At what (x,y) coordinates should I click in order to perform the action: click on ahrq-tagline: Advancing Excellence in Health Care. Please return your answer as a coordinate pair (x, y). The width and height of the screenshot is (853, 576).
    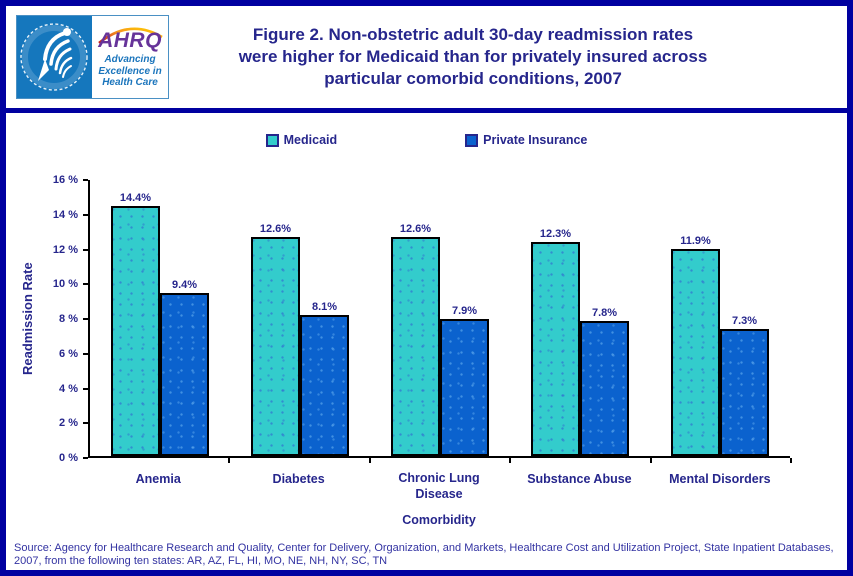
    Looking at the image, I should click on (130, 71).